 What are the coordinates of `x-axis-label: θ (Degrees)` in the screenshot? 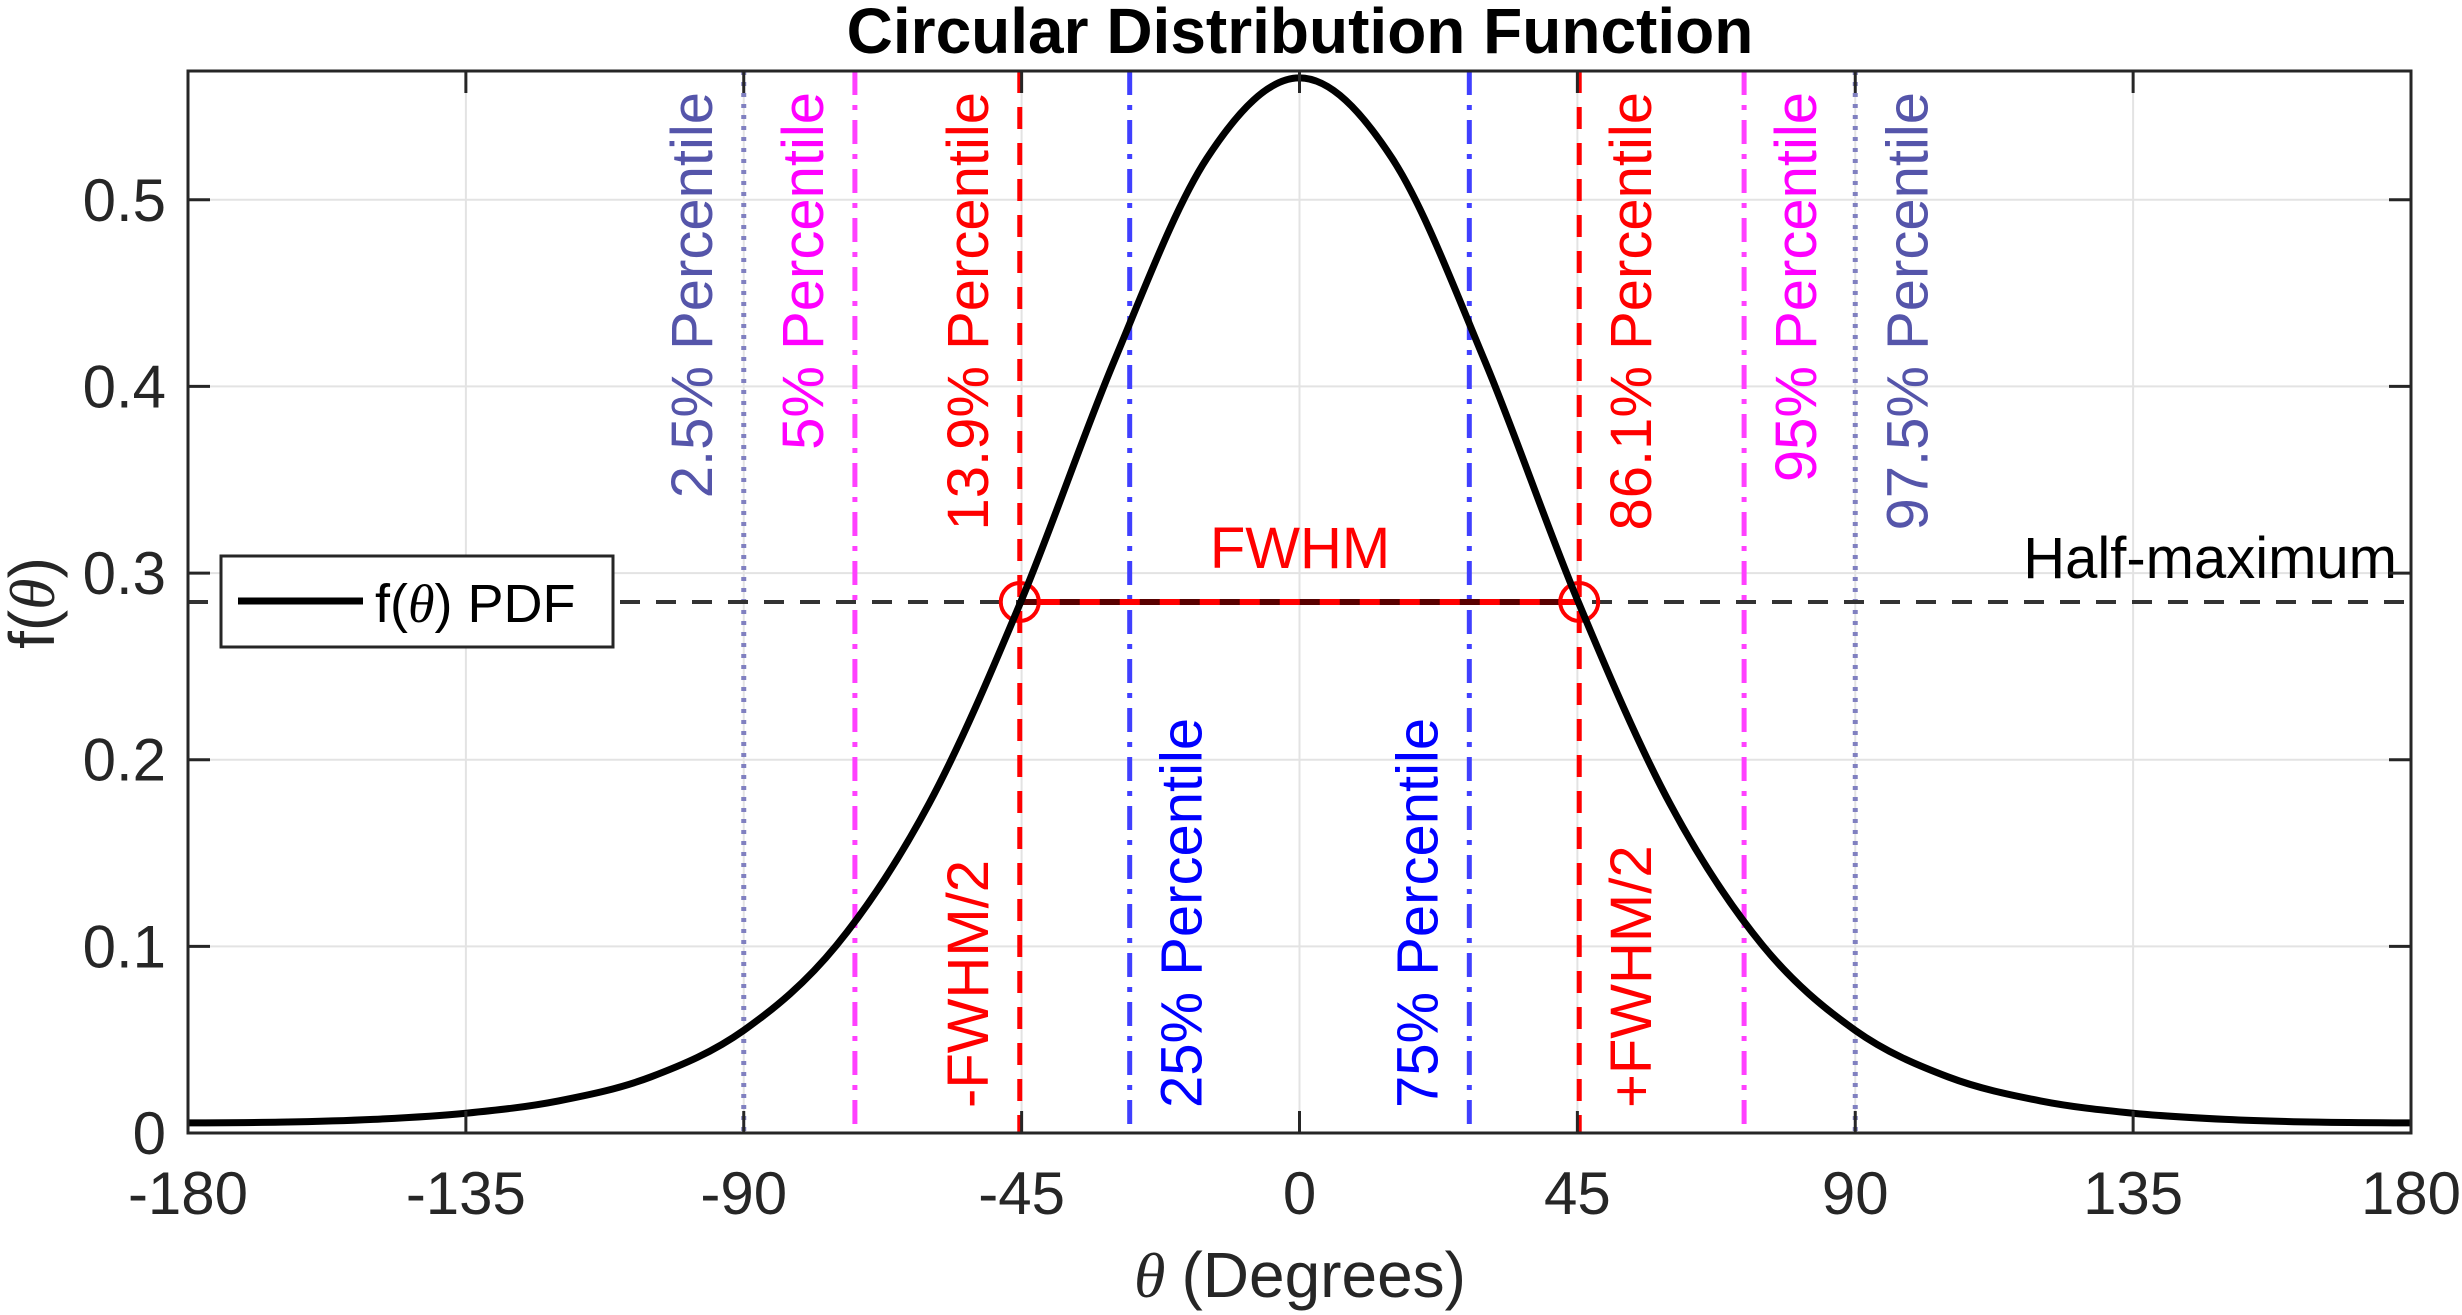 It's located at (1300, 1275).